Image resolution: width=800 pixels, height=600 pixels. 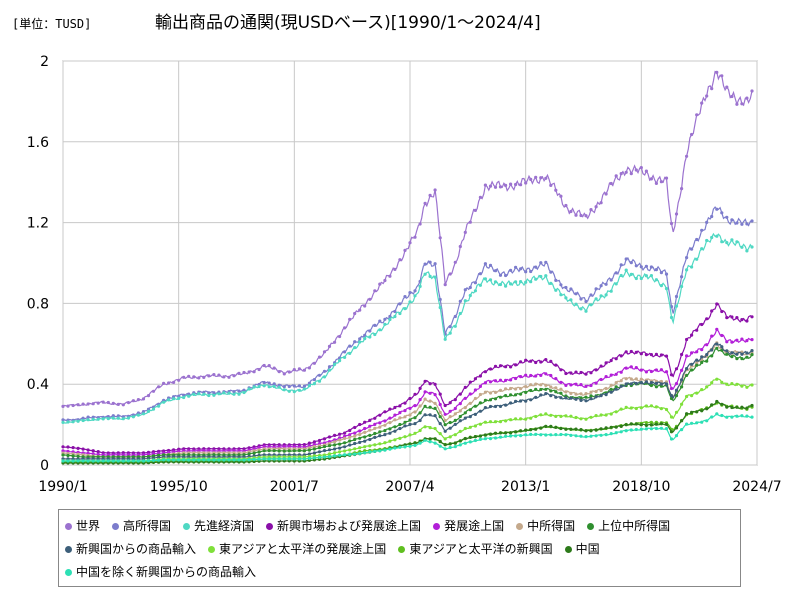 What do you see at coordinates (303, 549) in the screenshot?
I see `legend-label: 東アジアと太平洋の発展途上国` at bounding box center [303, 549].